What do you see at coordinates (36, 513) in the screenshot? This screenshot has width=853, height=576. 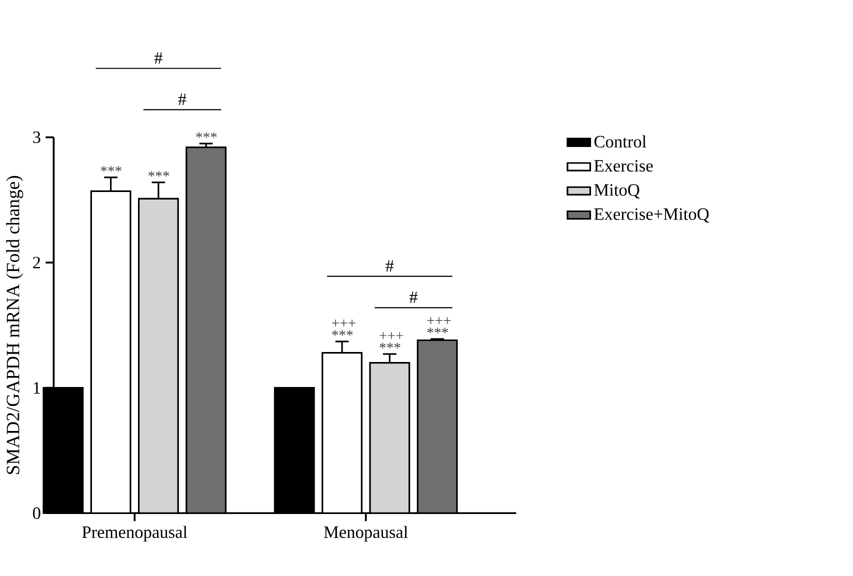 I see `y-tick-label: 0` at bounding box center [36, 513].